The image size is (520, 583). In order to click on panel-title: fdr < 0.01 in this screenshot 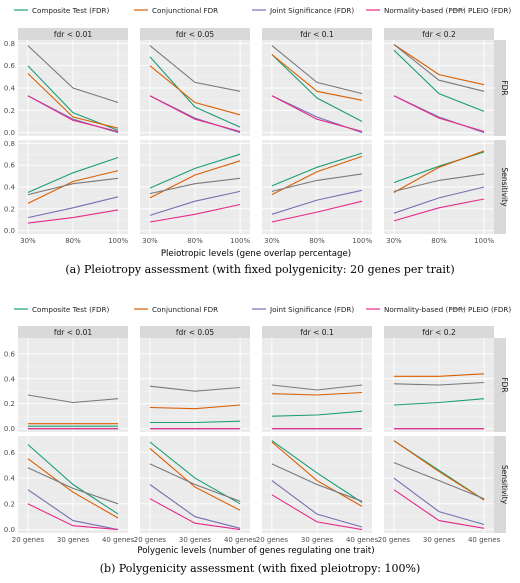, I will do `click(73, 34)`.